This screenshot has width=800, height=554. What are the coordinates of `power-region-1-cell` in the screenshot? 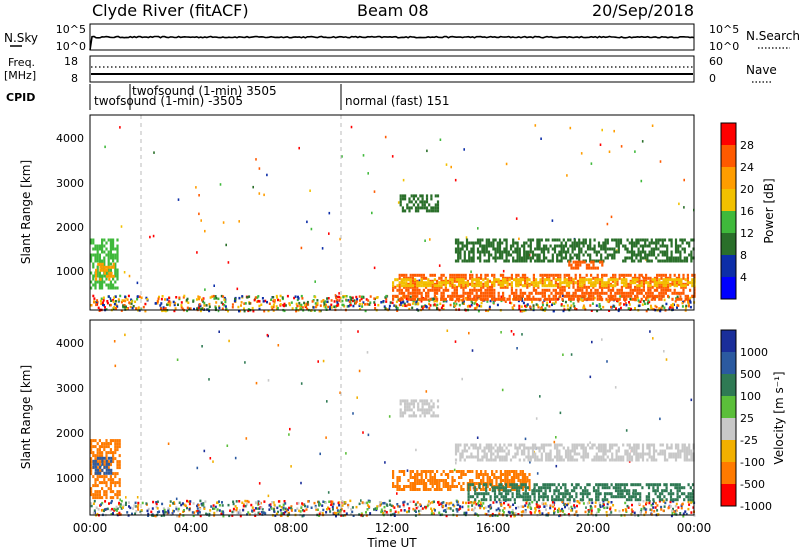 It's located at (96, 276).